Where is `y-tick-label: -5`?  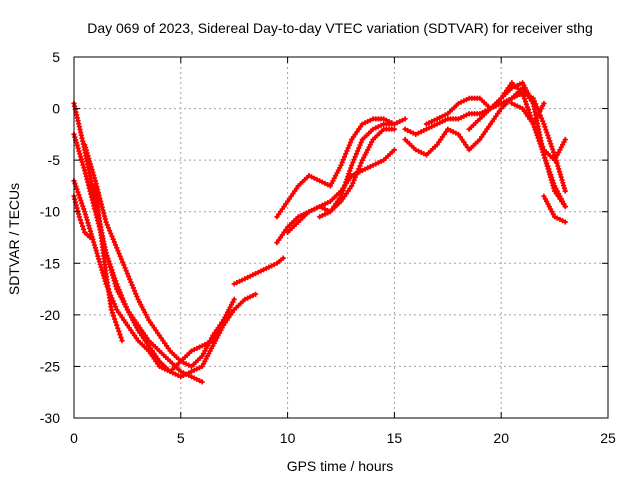
y-tick-label: -5 is located at coordinates (54, 160).